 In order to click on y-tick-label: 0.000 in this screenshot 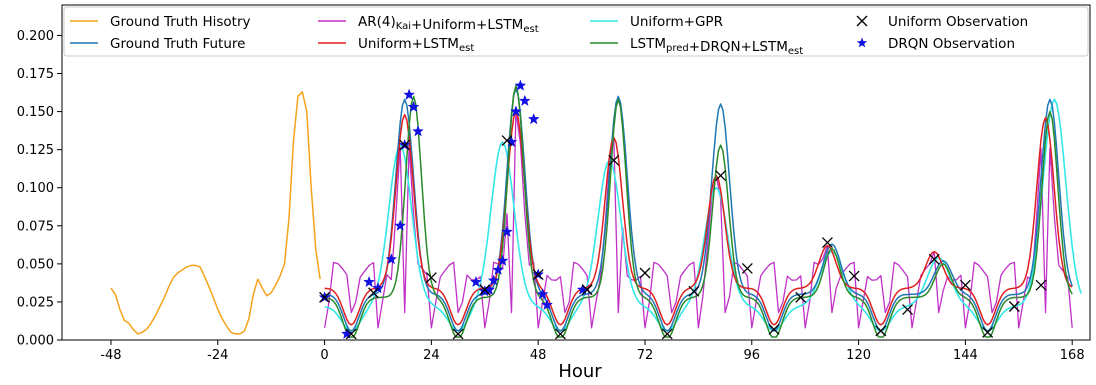, I will do `click(35, 341)`.